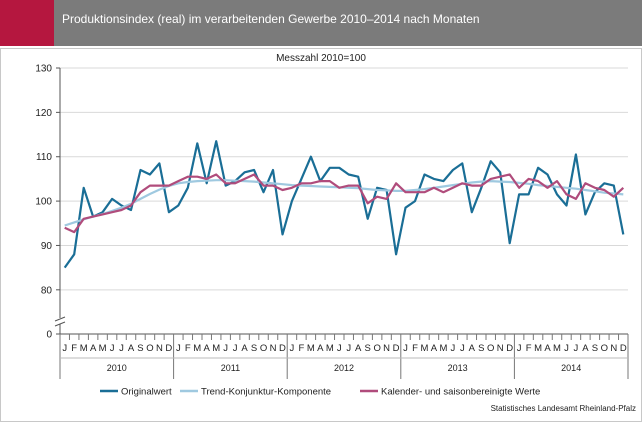  Describe the element at coordinates (146, 392) in the screenshot. I see `legend-label: Originalwert` at that location.